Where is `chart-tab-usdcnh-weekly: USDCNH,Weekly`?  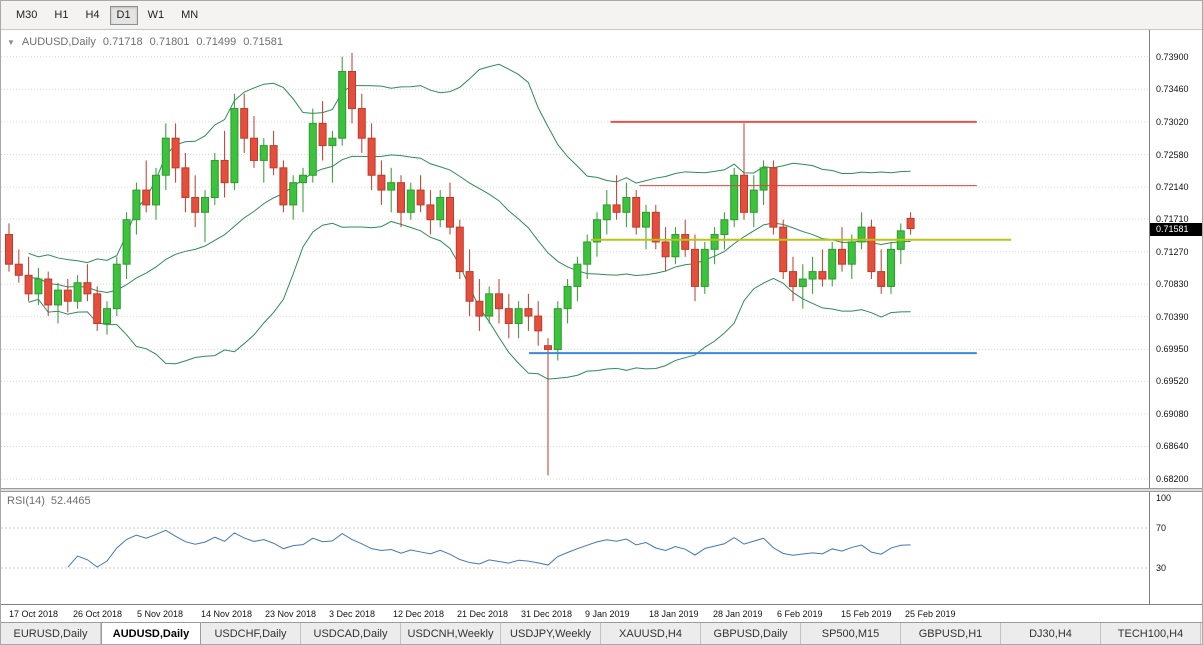 chart-tab-usdcnh-weekly: USDCNH,Weekly is located at coordinates (451, 633).